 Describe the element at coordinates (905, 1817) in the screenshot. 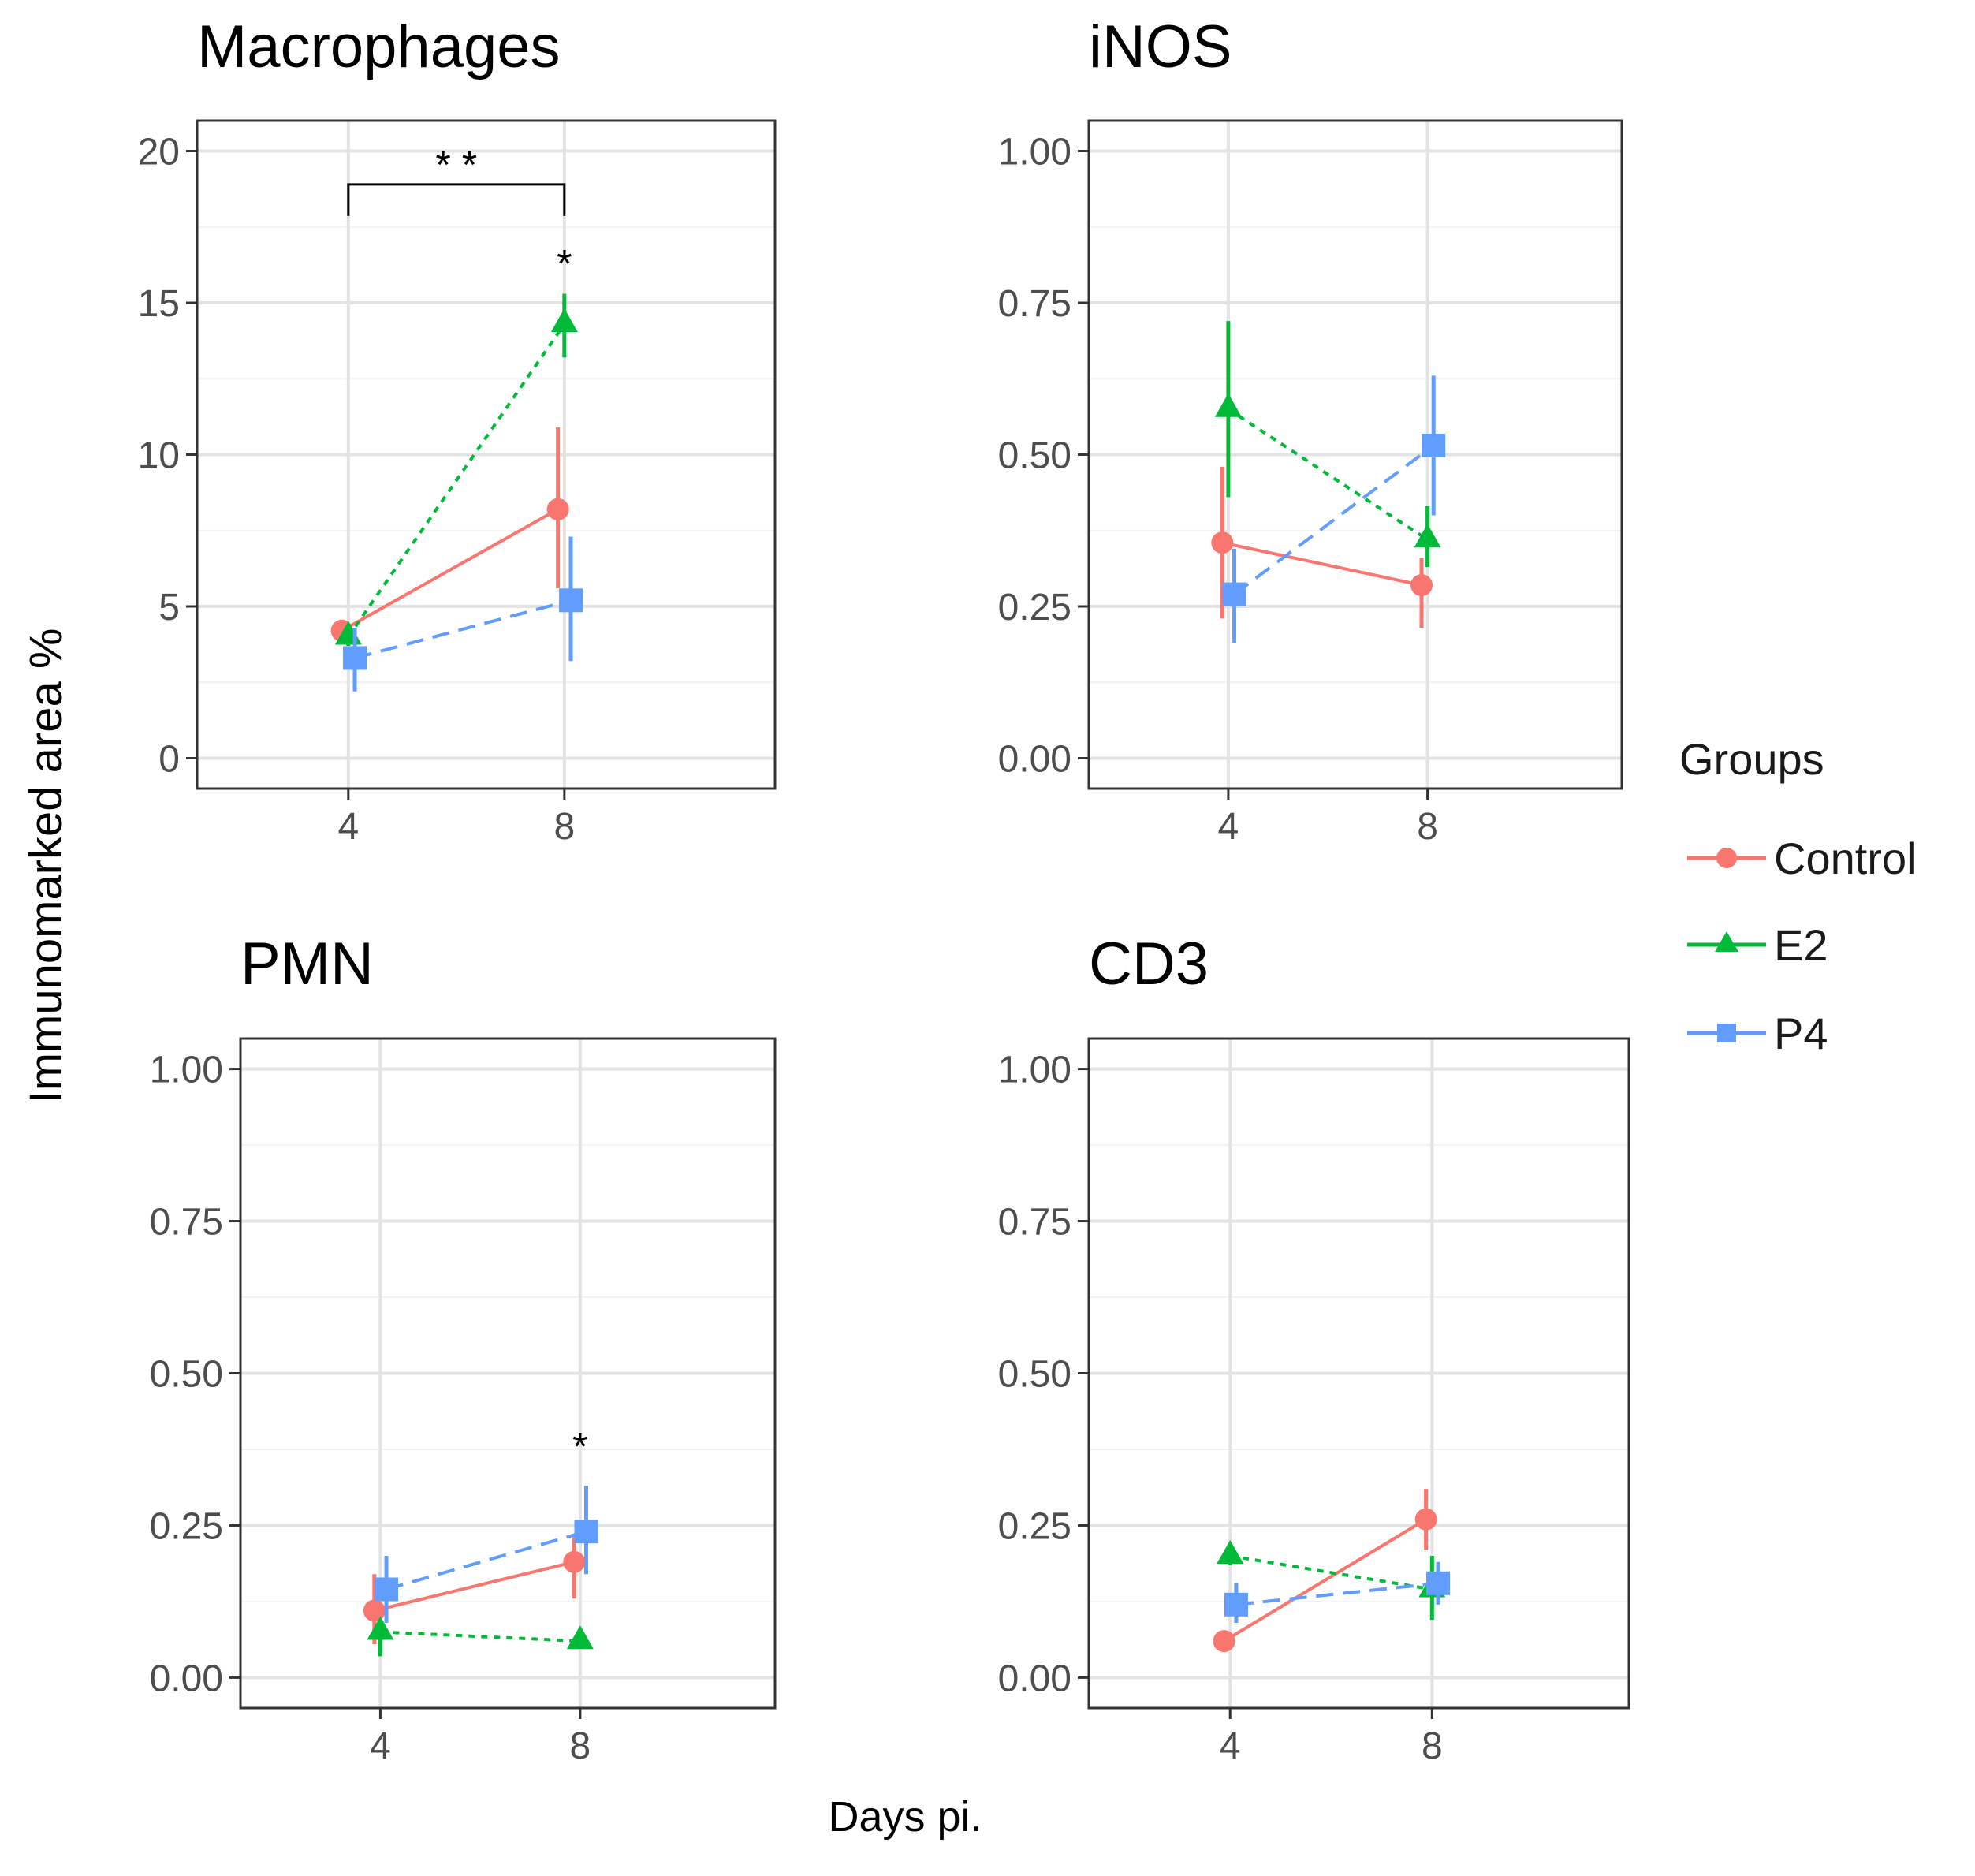

I see `x-axis-label: Days pi.` at that location.